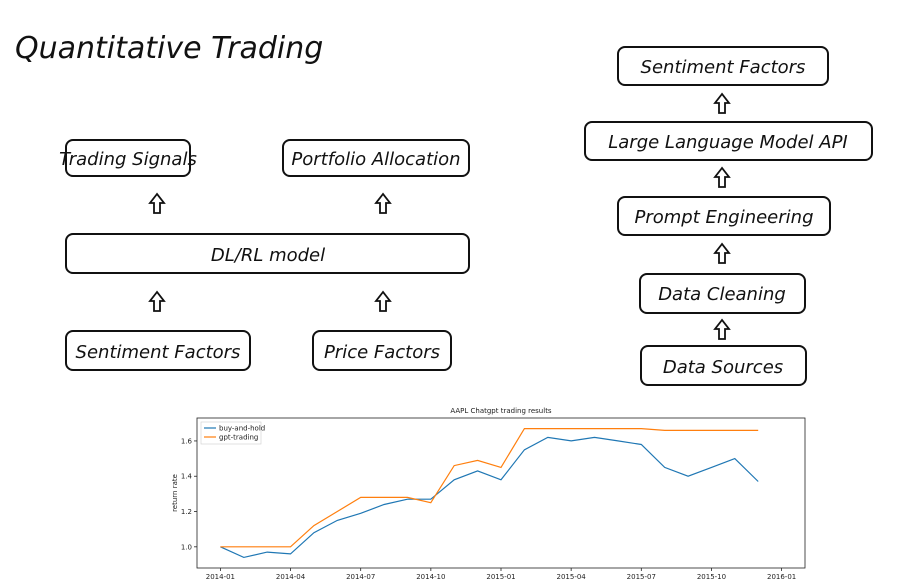 The image size is (909, 587). Describe the element at coordinates (175, 493) in the screenshot. I see `y-axis-label: return rate` at that location.